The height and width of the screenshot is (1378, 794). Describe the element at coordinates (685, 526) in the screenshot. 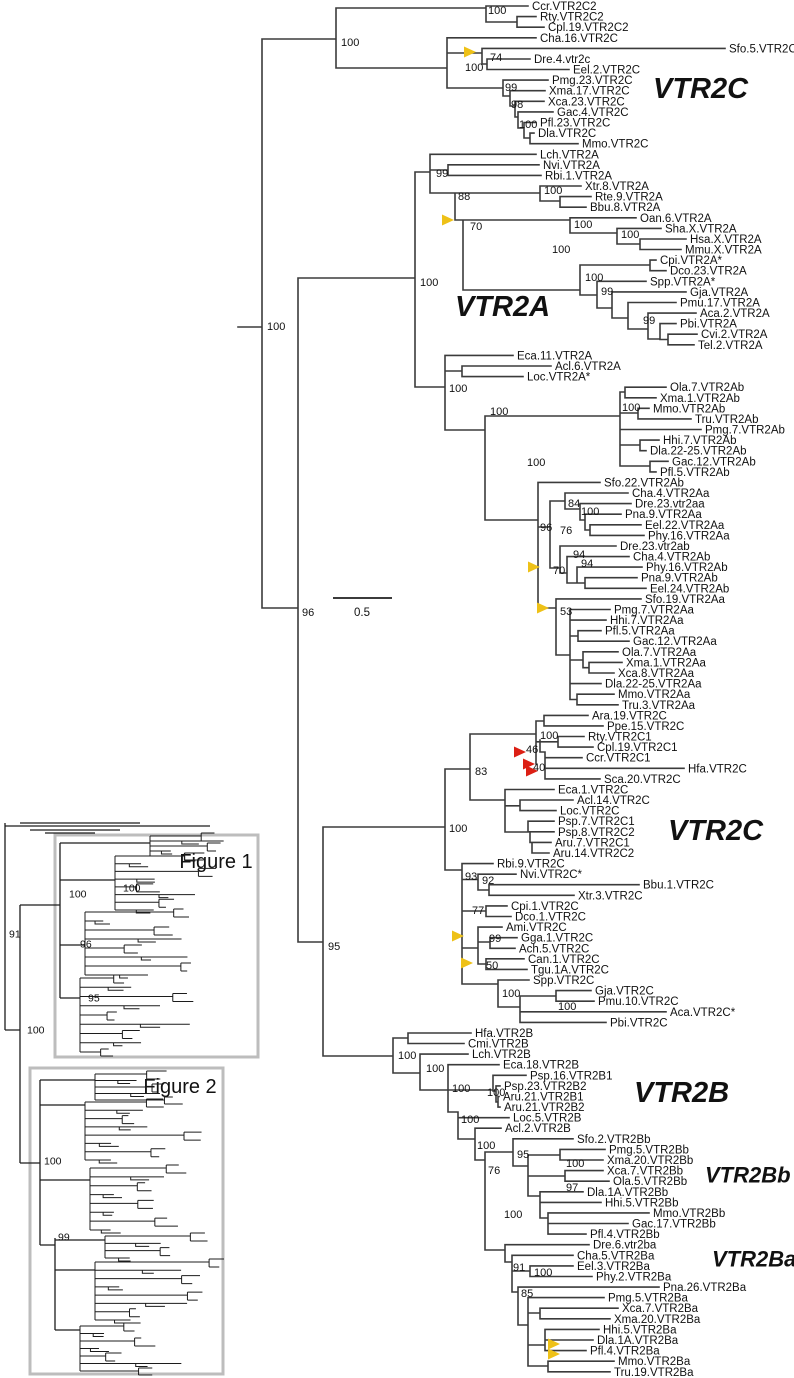

I see `taxon-label: Eel.22.VTR2Aa` at that location.